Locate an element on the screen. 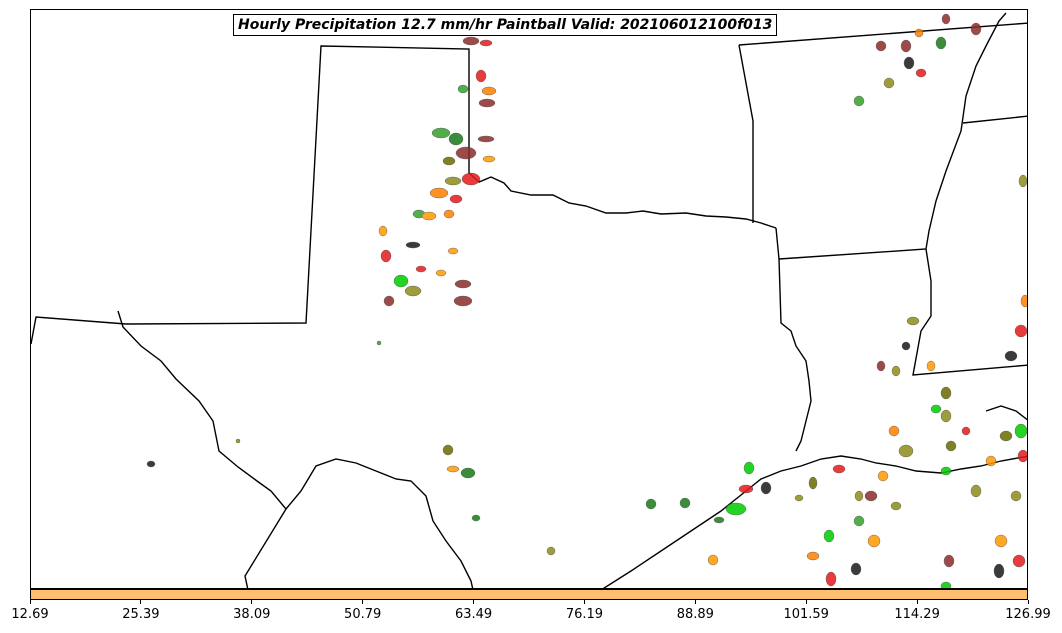 This screenshot has width=1062, height=633. colorbar-tick-label: 76.19 is located at coordinates (584, 614).